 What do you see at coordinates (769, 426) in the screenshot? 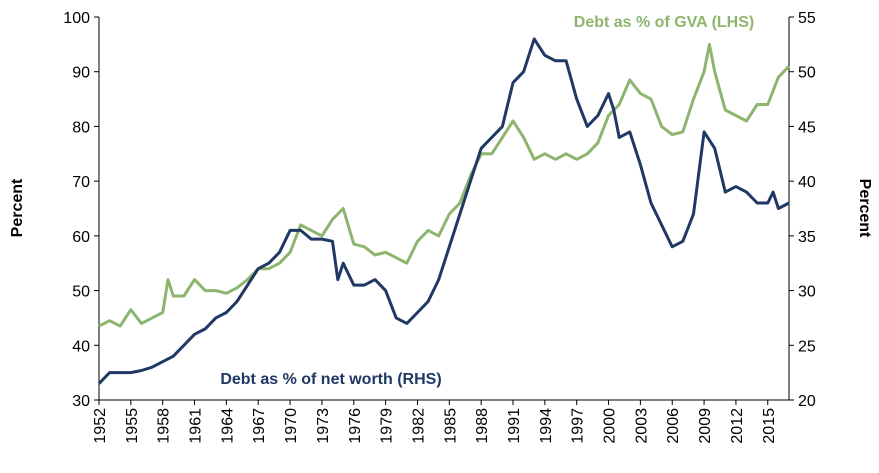
I see `x-tick-label: 2015` at bounding box center [769, 426].